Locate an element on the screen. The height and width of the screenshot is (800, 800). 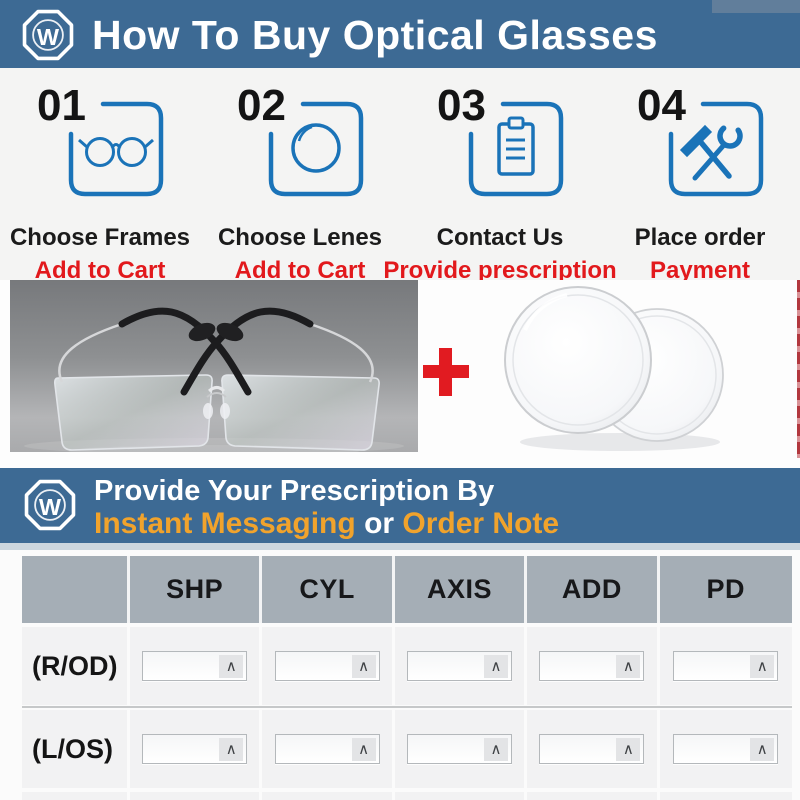
step-choose-frames: 01 Choose Frames Add to Cart is located at coordinates (100, 176).